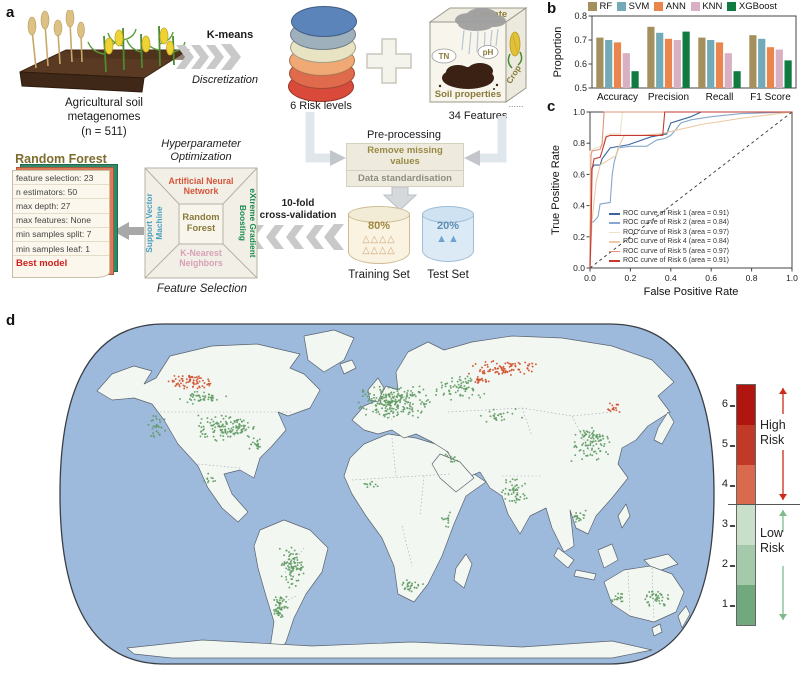 The width and height of the screenshot is (800, 676). Describe the element at coordinates (614, 407) in the screenshot. I see `dot-cluster-ne-china` at that location.